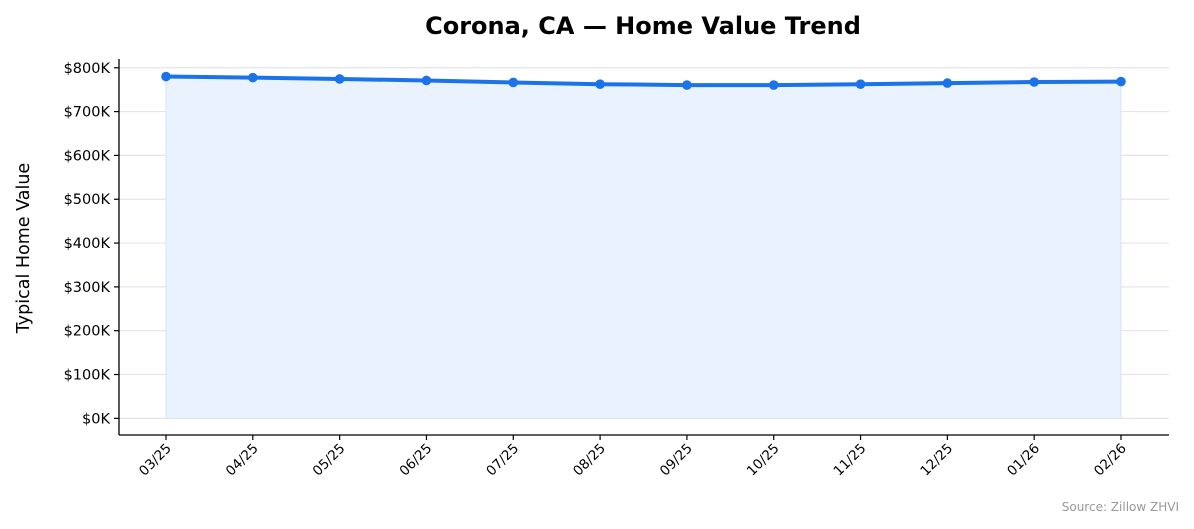  I want to click on y-tick-label: $400K, so click(87, 244).